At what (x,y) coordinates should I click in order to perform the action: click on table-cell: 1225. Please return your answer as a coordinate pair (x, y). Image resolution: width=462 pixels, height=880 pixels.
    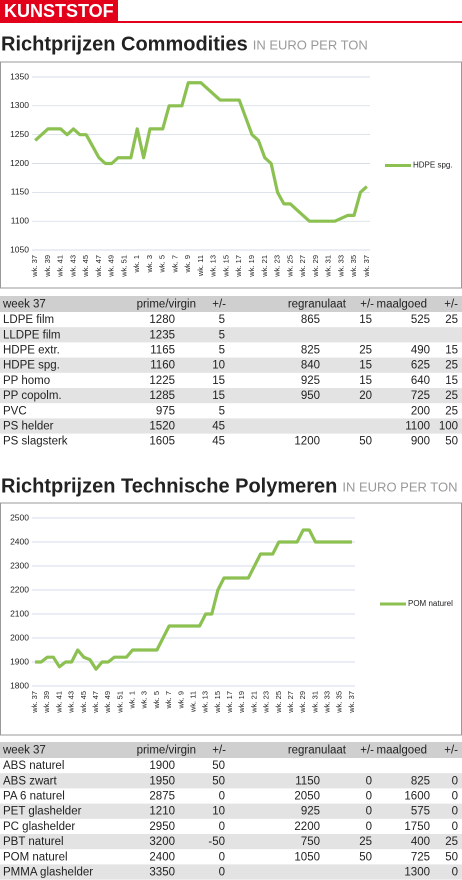
    Looking at the image, I should click on (162, 381).